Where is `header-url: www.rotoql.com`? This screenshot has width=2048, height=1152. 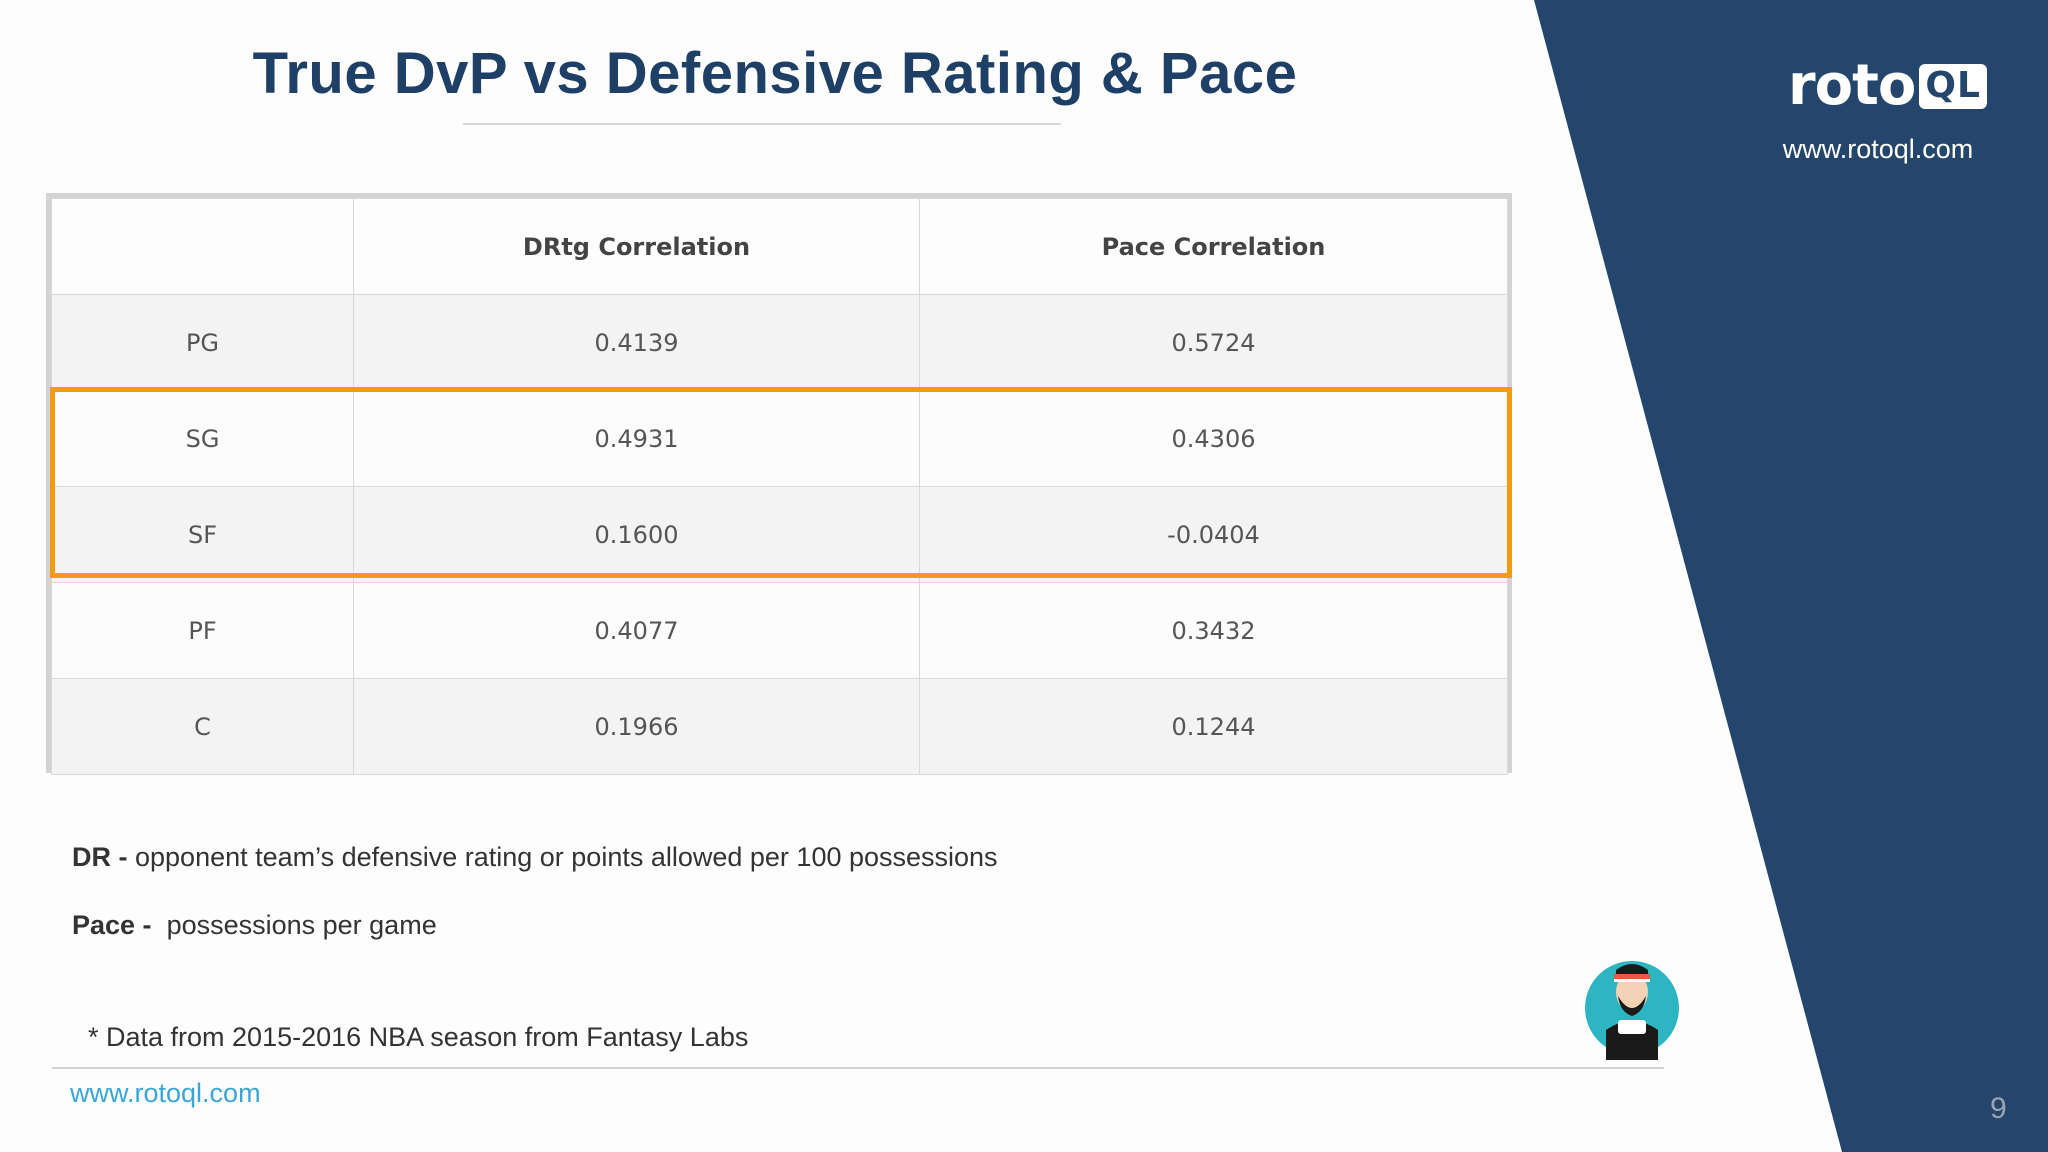
header-url: www.rotoql.com is located at coordinates (1878, 149).